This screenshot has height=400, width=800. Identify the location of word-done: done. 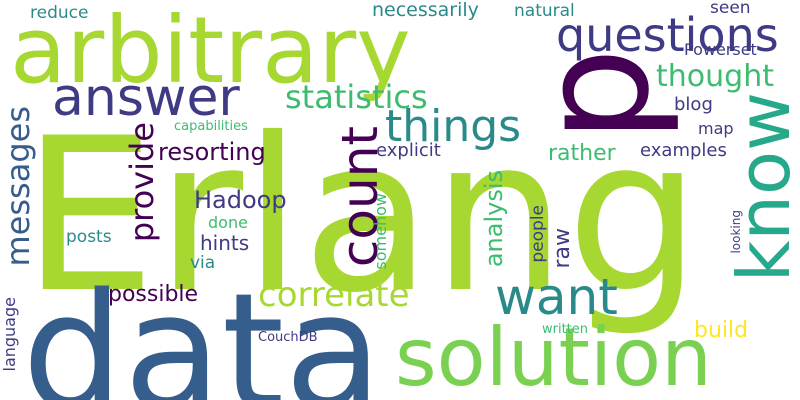
(228, 222).